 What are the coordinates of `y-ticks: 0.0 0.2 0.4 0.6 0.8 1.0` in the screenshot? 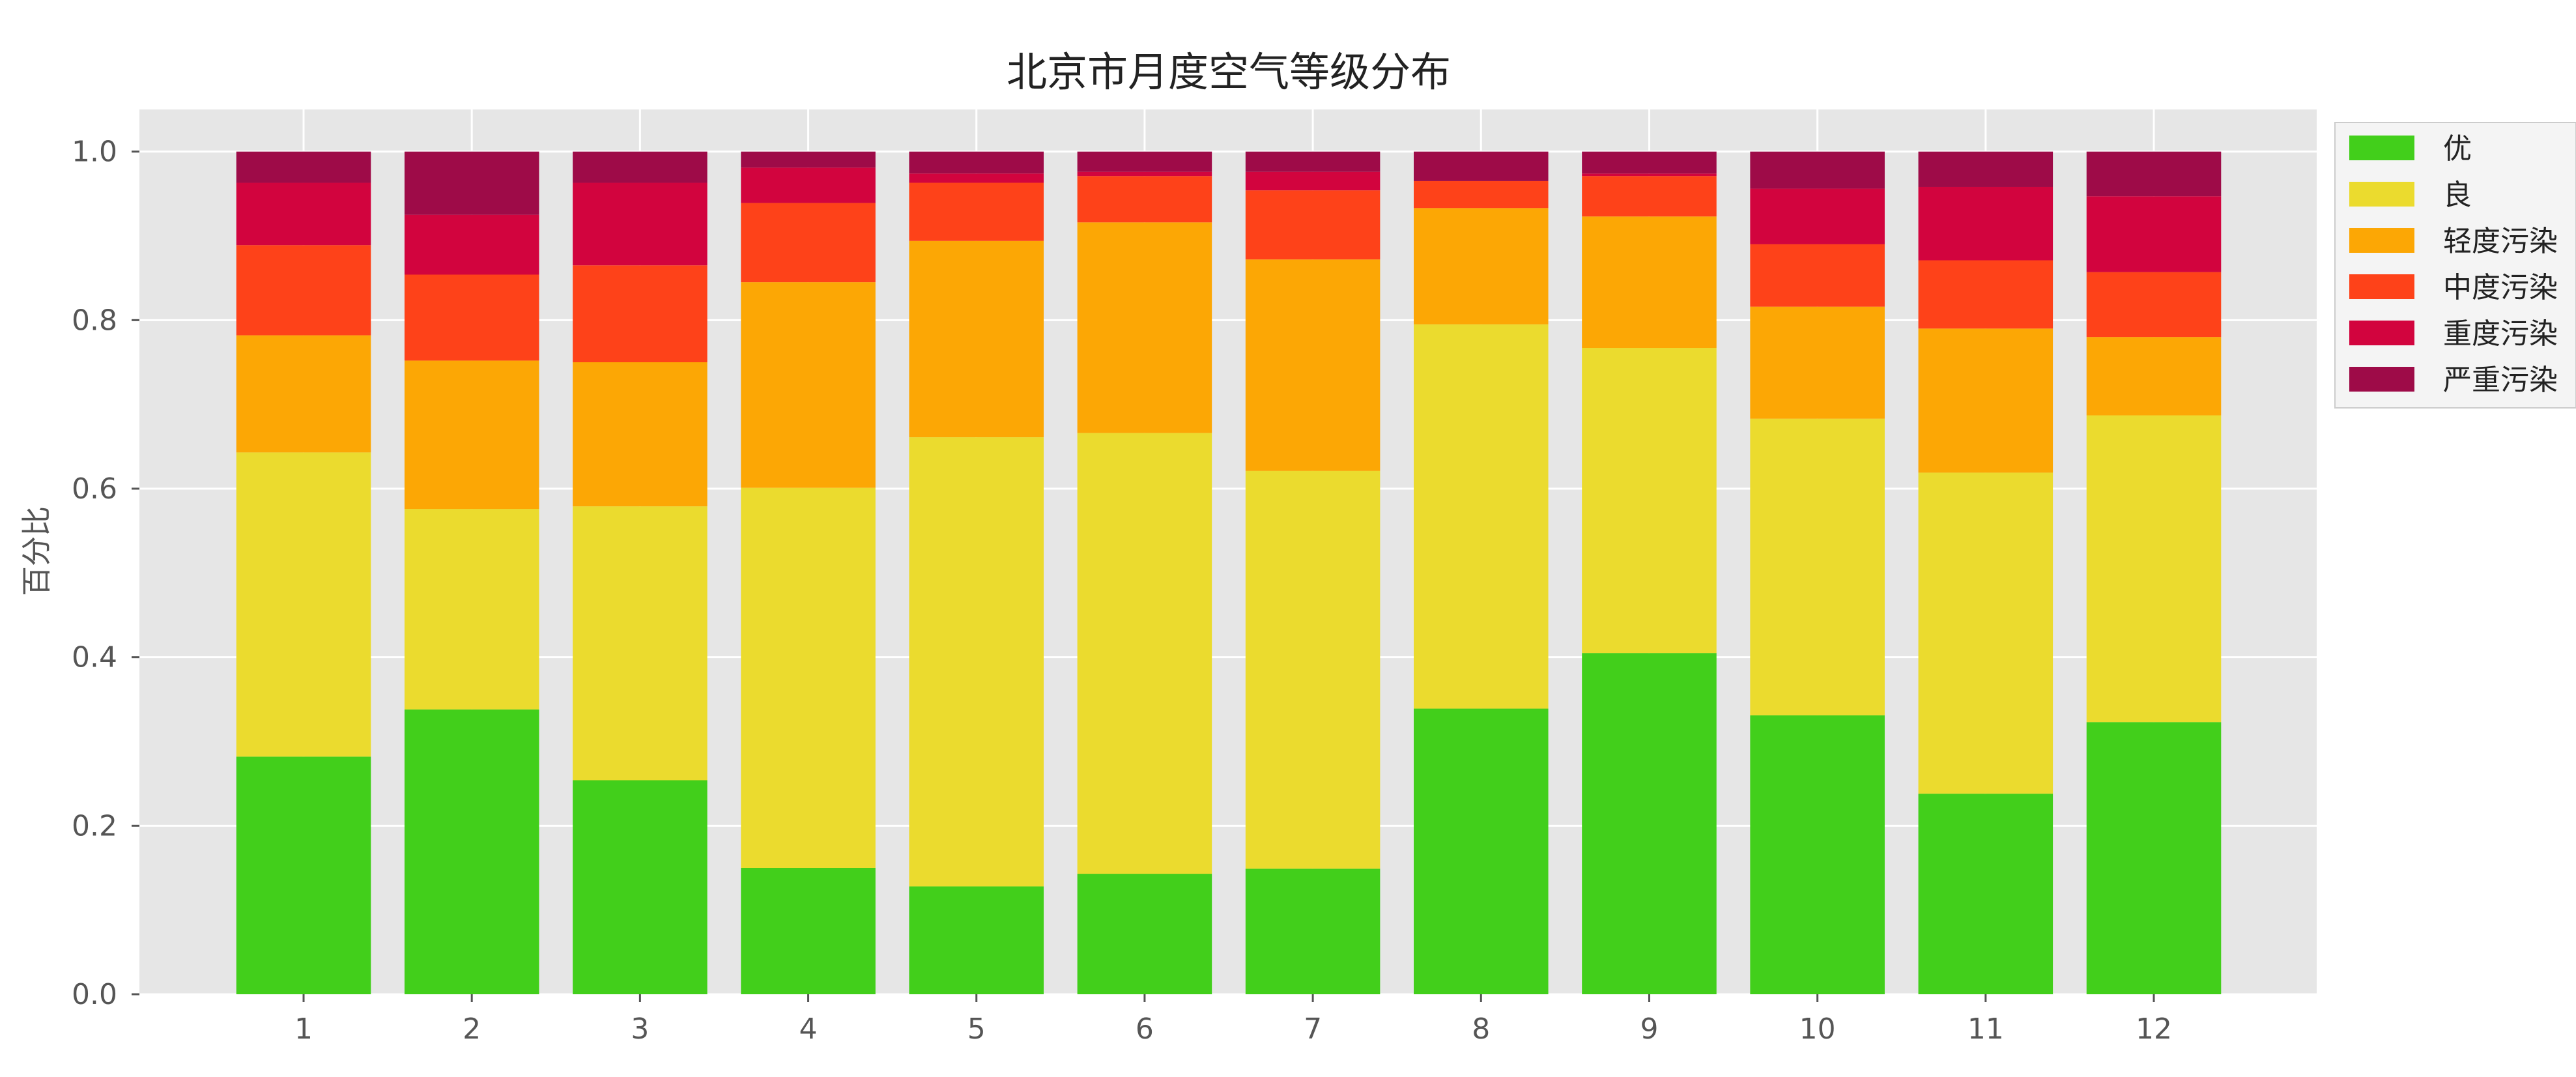 It's located at (105, 573).